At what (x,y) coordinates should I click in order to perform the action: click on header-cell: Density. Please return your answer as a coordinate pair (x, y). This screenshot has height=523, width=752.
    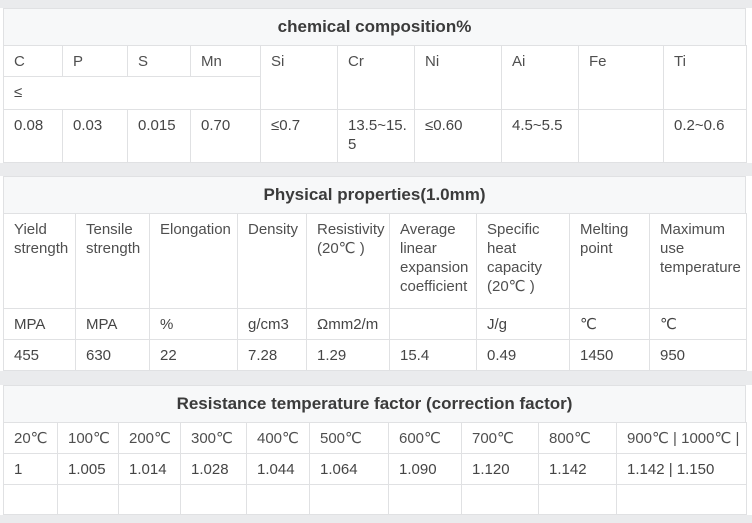
    Looking at the image, I should click on (272, 261).